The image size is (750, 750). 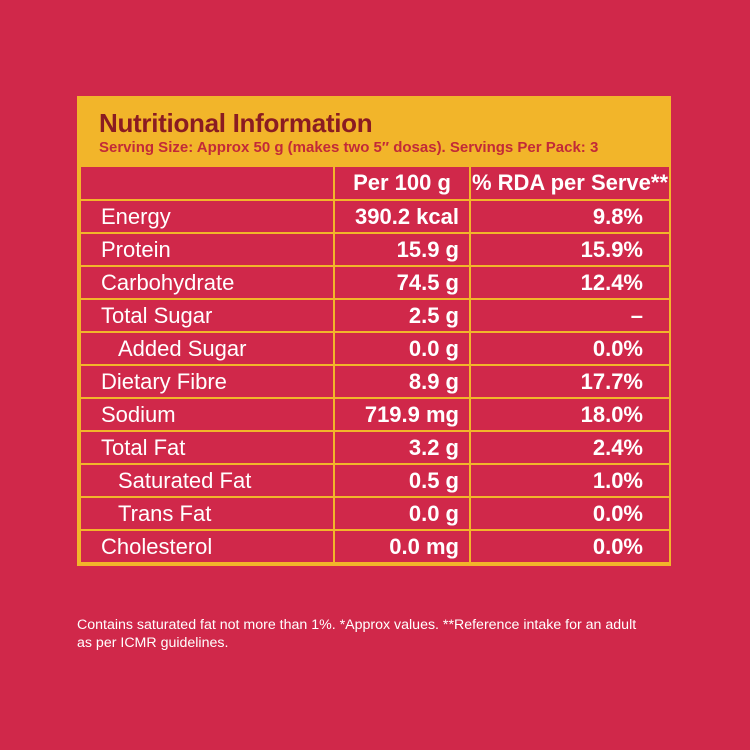 What do you see at coordinates (153, 643) in the screenshot?
I see `footnote-line: as per ICMR guidelines.` at bounding box center [153, 643].